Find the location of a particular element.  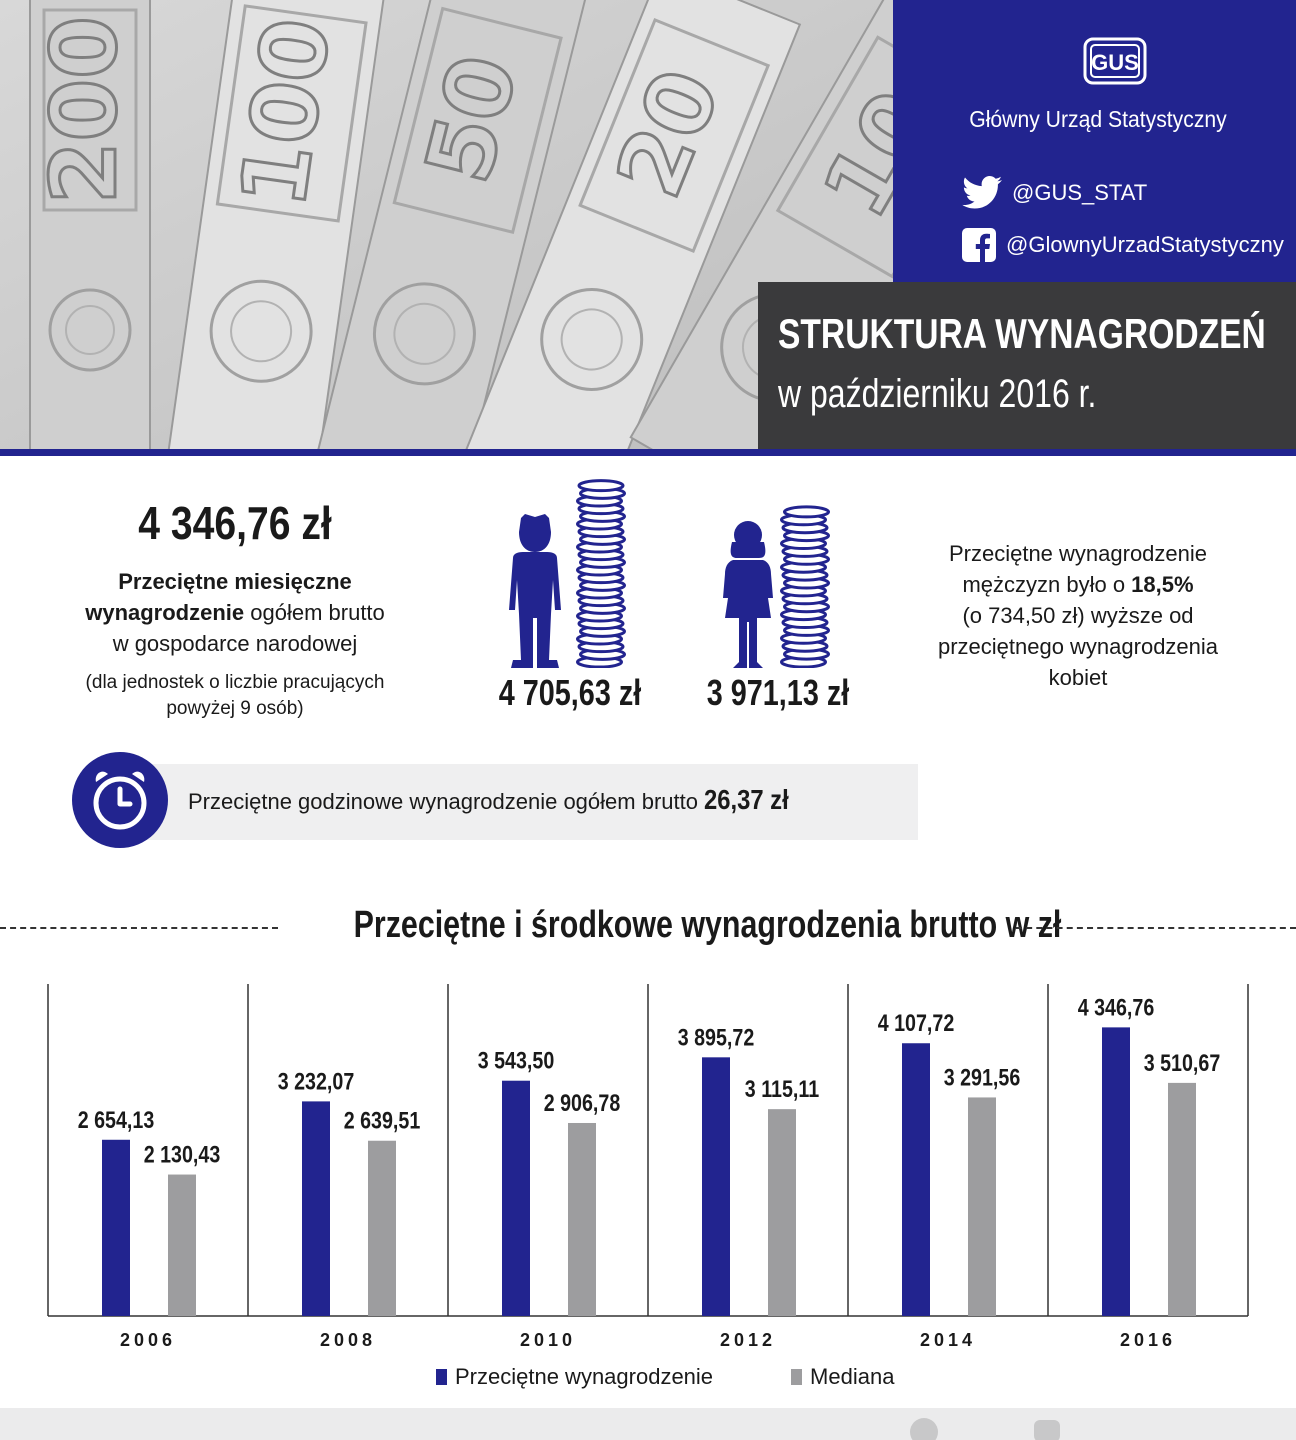

twitter-handle: @GUS_STAT is located at coordinates (1054, 193).